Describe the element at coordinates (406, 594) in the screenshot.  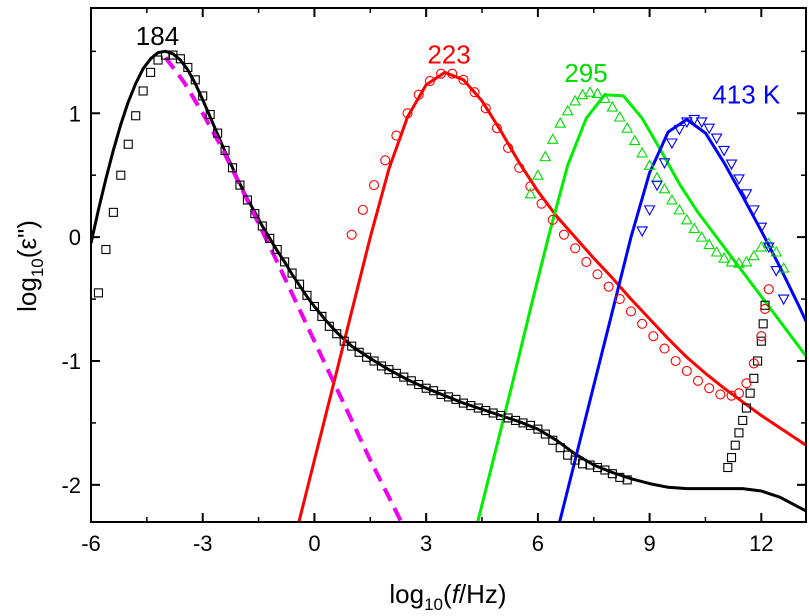
I see `x-axis-title-log: log` at that location.